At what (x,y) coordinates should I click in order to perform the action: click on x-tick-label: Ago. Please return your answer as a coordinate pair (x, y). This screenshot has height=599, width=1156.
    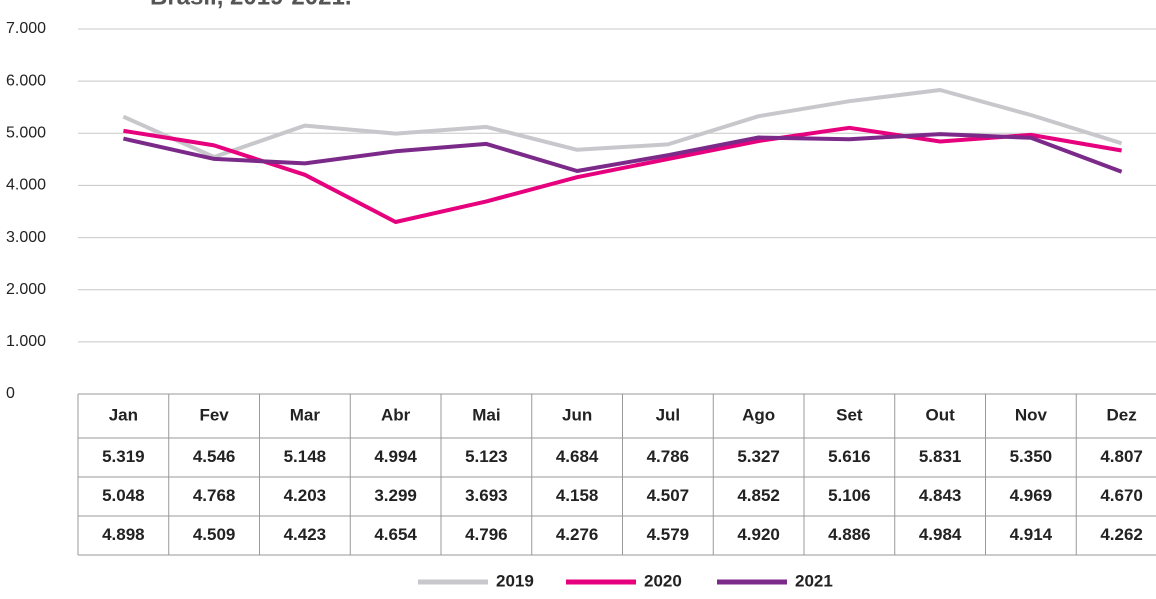
    Looking at the image, I should click on (758, 414).